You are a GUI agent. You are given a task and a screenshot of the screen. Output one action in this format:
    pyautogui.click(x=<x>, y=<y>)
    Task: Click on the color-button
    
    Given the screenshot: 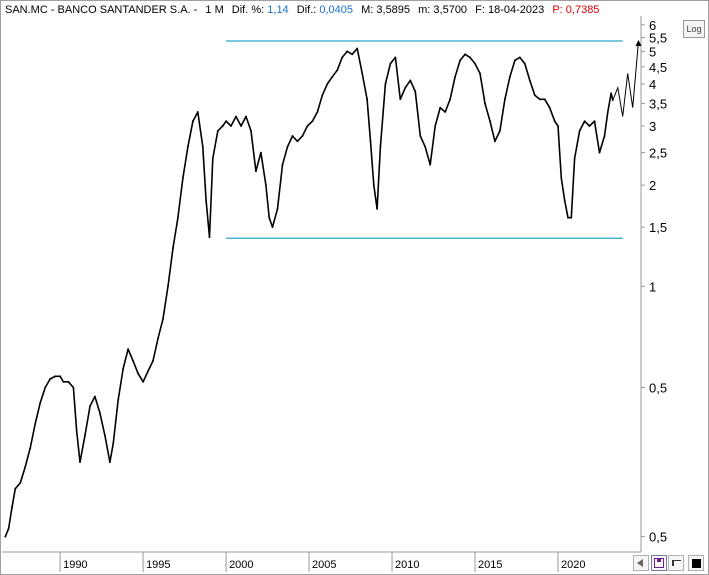 What is the action you would take?
    pyautogui.click(x=696, y=563)
    